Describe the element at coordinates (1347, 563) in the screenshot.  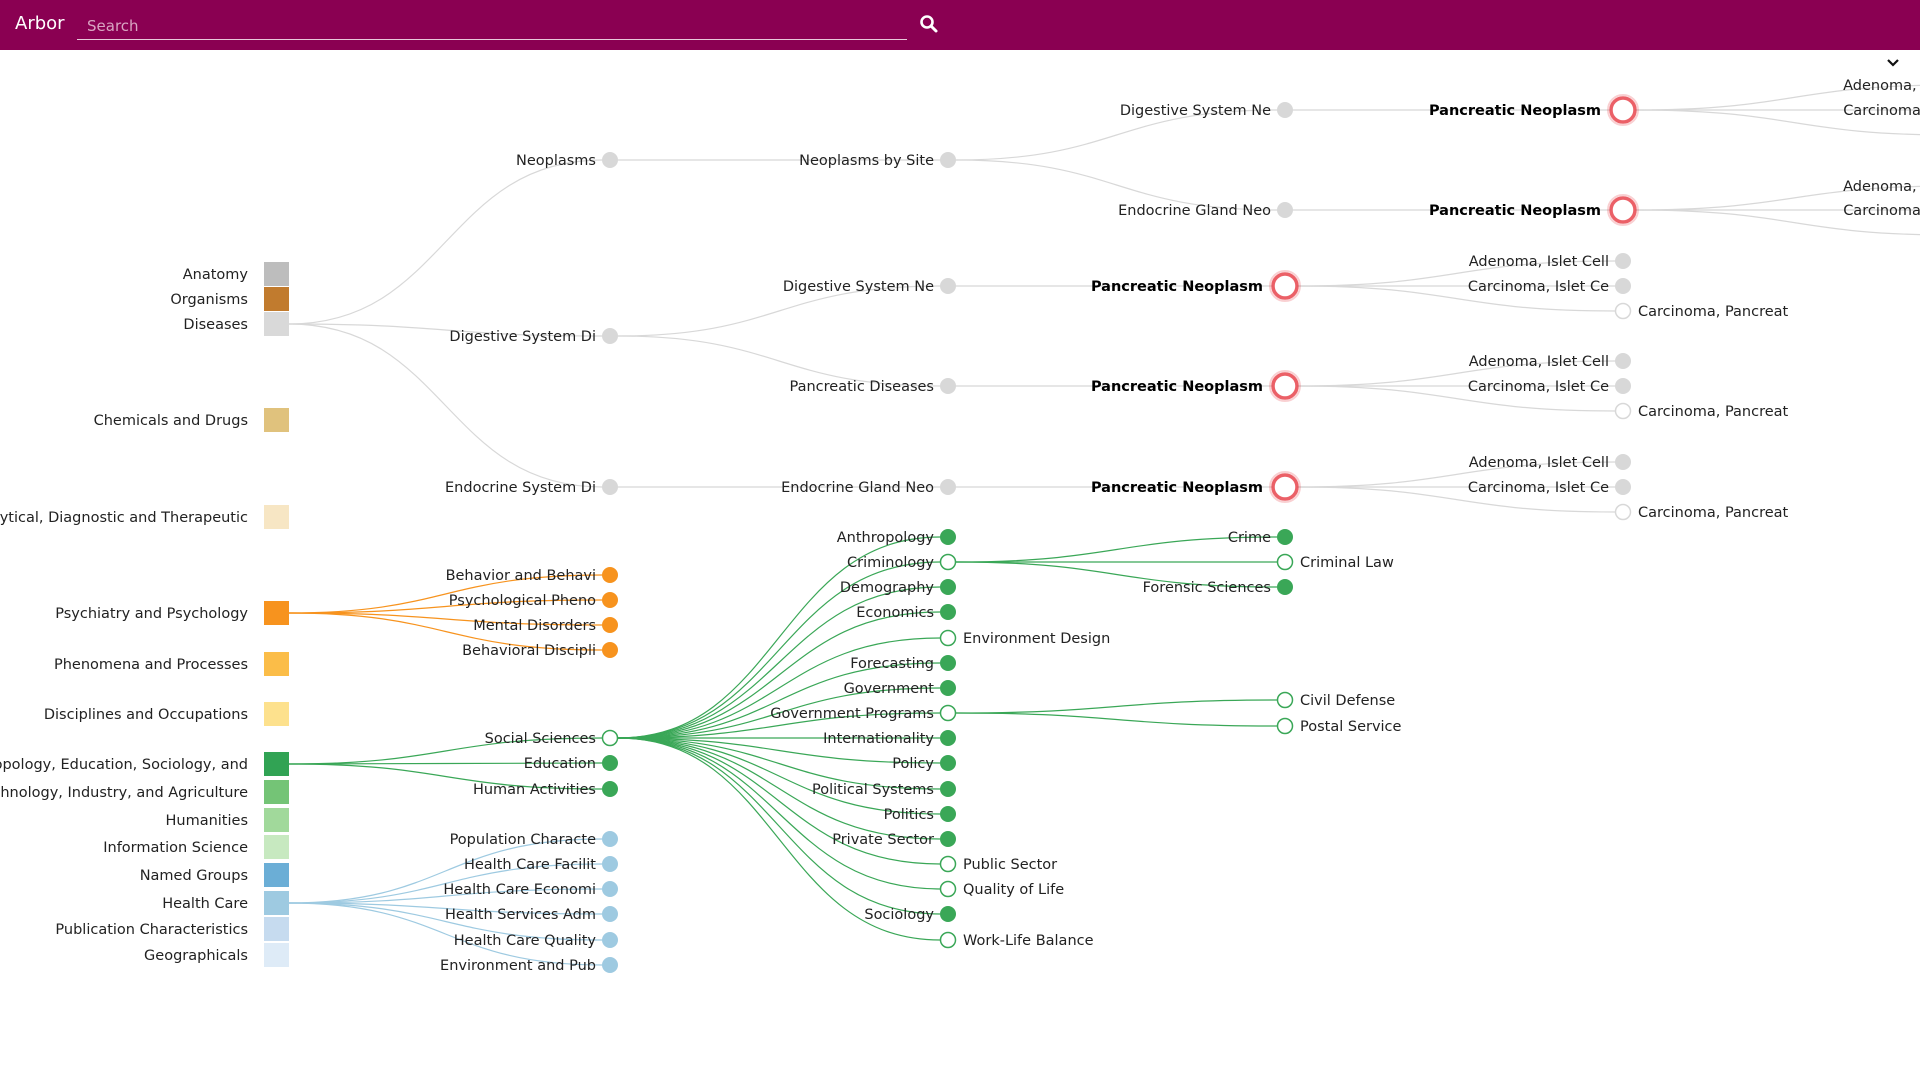
I see `node-label: Criminal Law` at that location.